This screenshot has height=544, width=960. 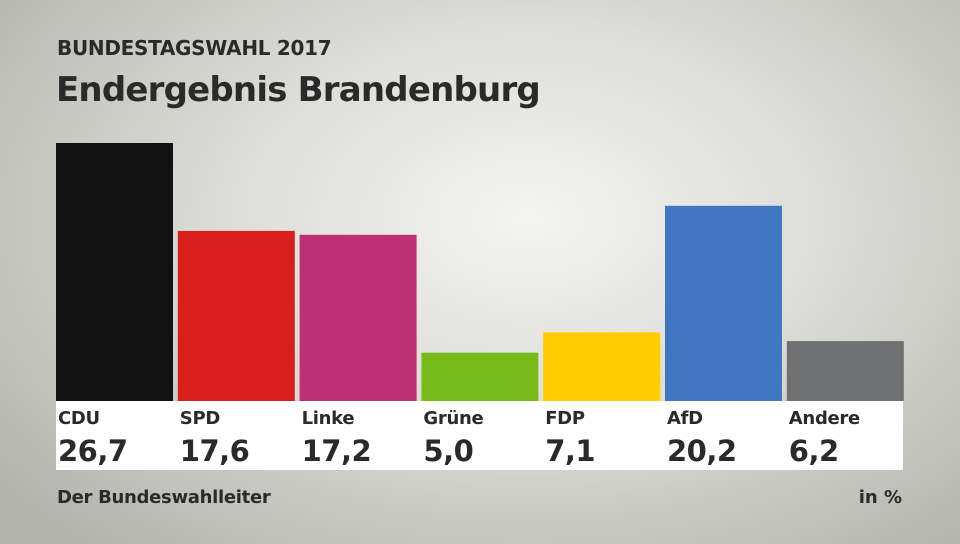 I want to click on value-label: 20,2, so click(x=702, y=451).